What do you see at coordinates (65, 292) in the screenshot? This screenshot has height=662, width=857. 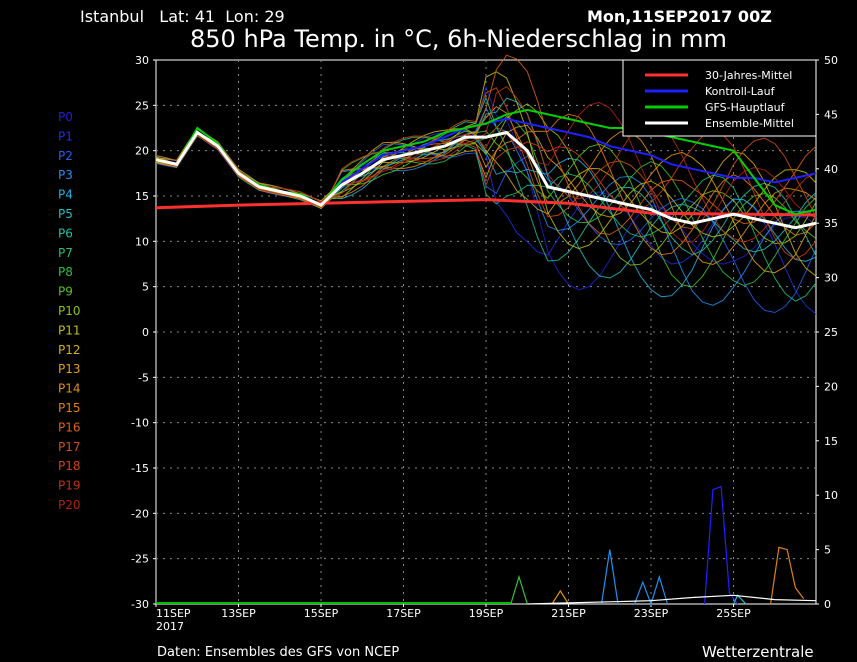 I see `member-label-p9: P9` at bounding box center [65, 292].